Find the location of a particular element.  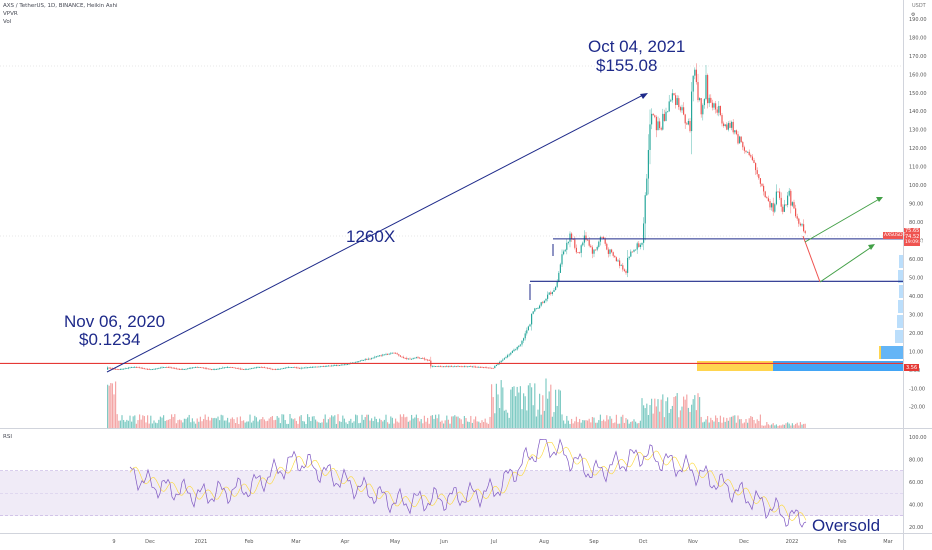

rsi-tick-label: 40.00 is located at coordinates (916, 505).